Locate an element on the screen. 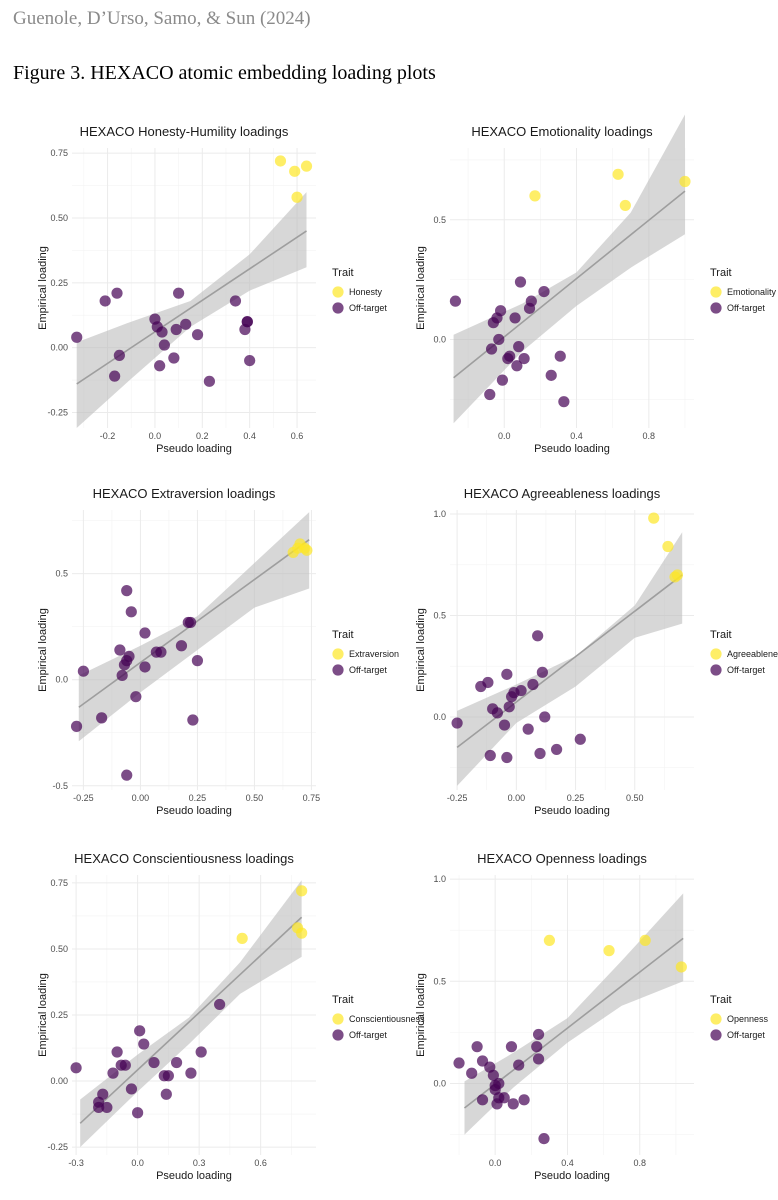  y-tick-label: -0.5 is located at coordinates (60, 786).